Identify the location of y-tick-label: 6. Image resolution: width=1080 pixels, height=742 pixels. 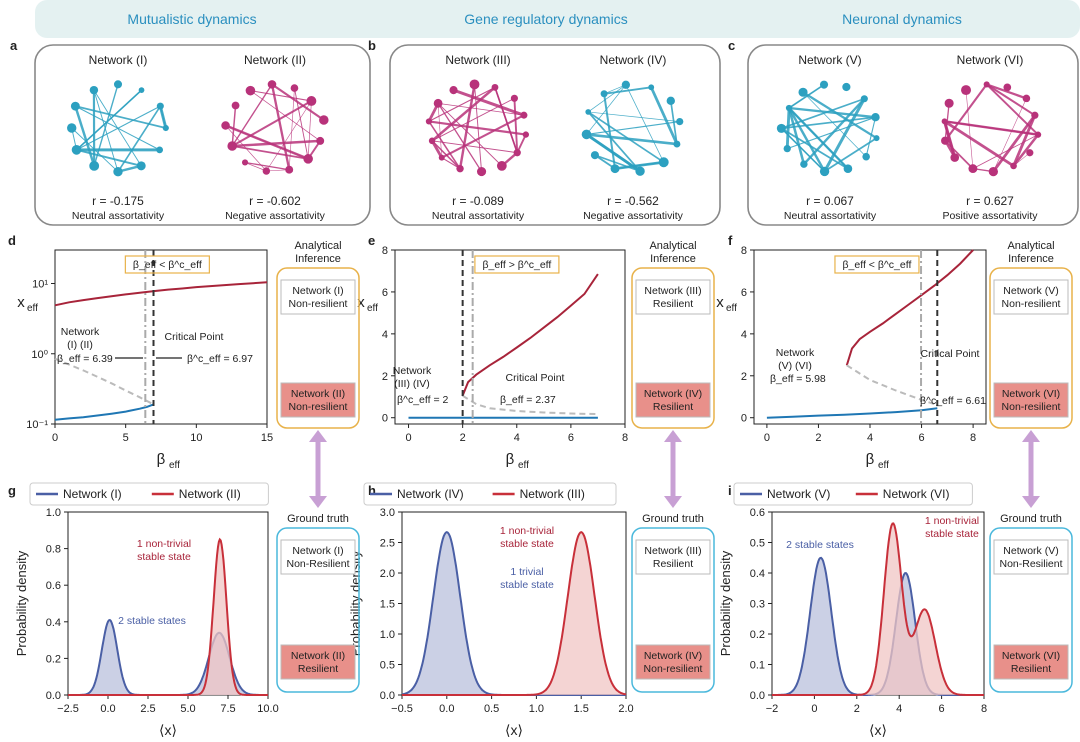
(744, 293).